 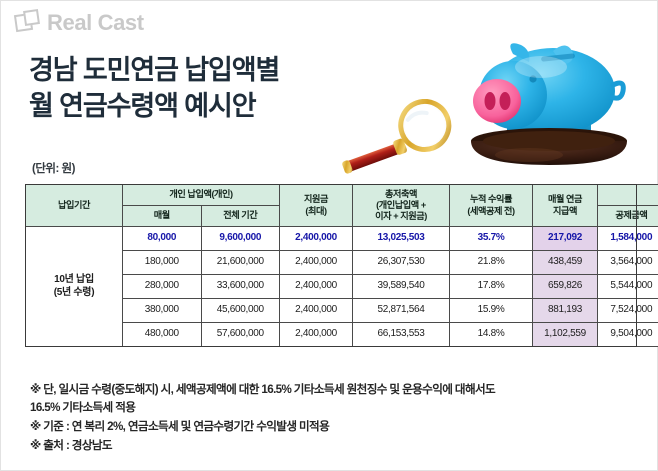 What do you see at coordinates (240, 286) in the screenshot?
I see `cell-personal-total: 33,600,000` at bounding box center [240, 286].